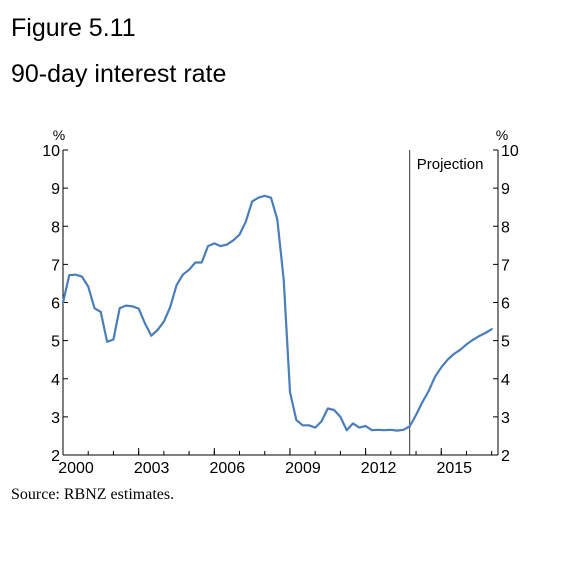  What do you see at coordinates (55, 418) in the screenshot?
I see `left-y-tick-label: 3` at bounding box center [55, 418].